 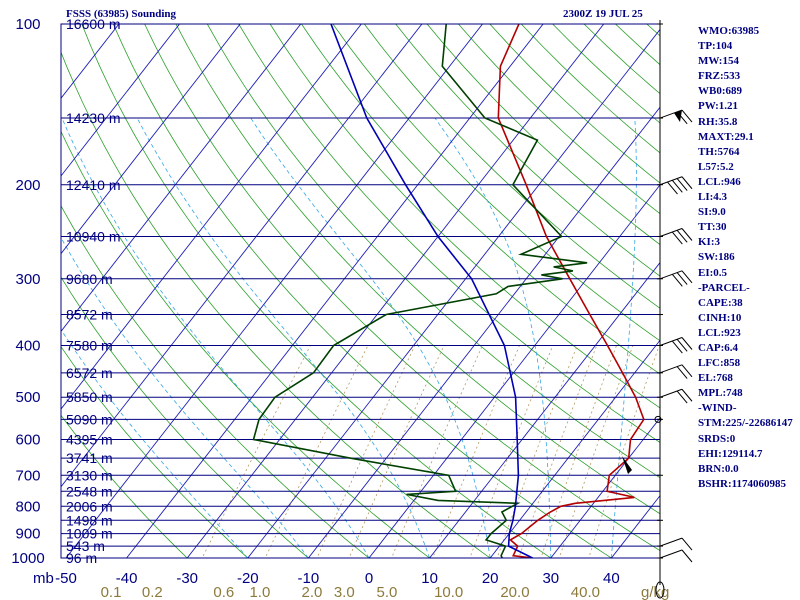 I want to click on storm-motion-arrow, so click(x=627, y=465).